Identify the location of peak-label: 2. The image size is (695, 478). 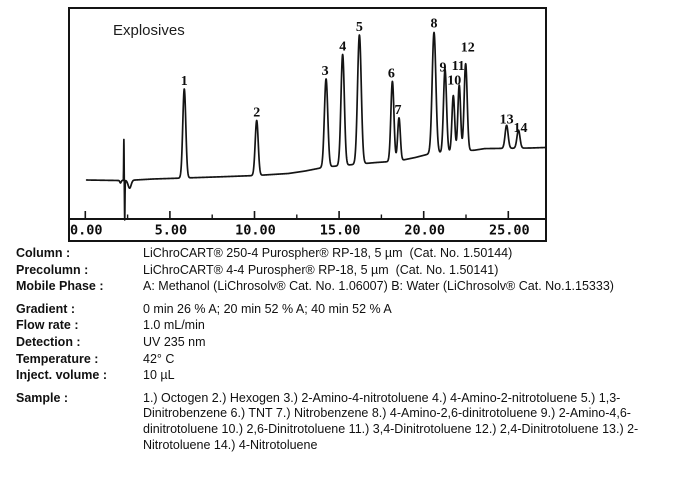
(256, 113).